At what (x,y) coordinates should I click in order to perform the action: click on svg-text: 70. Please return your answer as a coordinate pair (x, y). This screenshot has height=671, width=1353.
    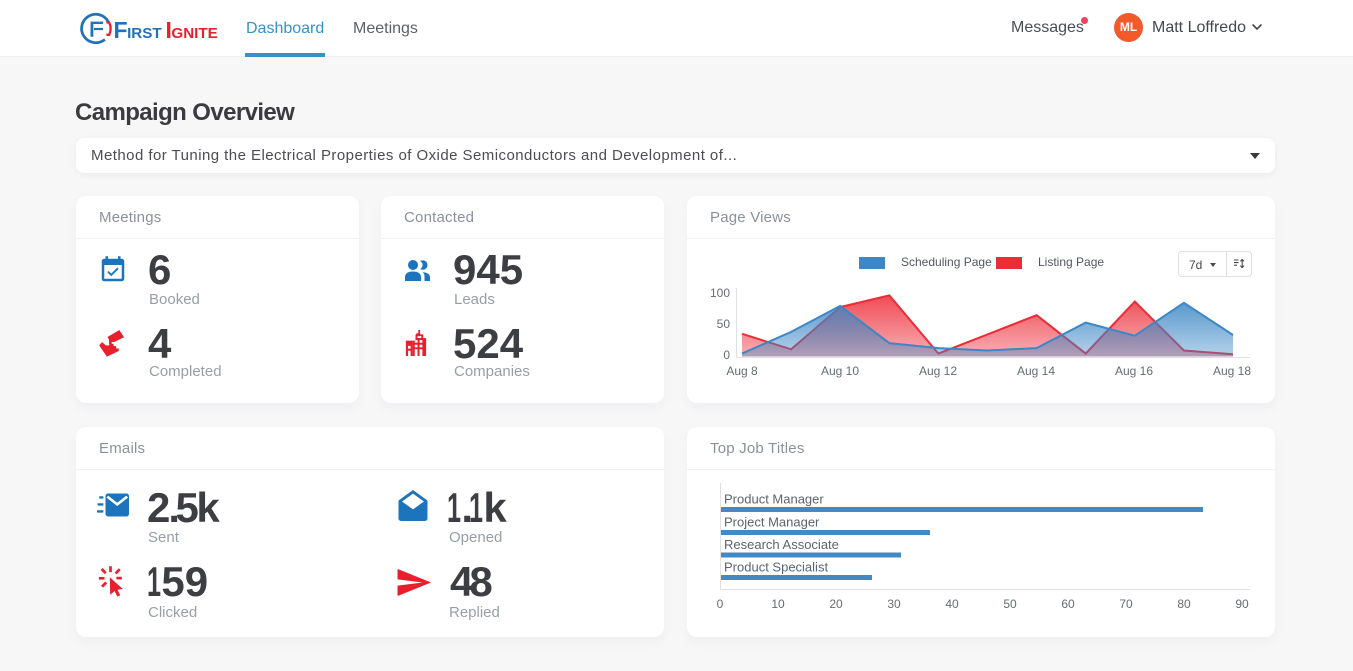
    Looking at the image, I should click on (1126, 604).